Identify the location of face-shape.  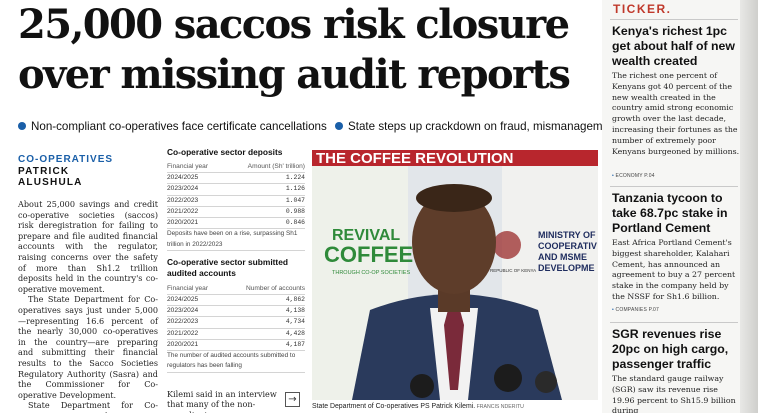
(454, 242).